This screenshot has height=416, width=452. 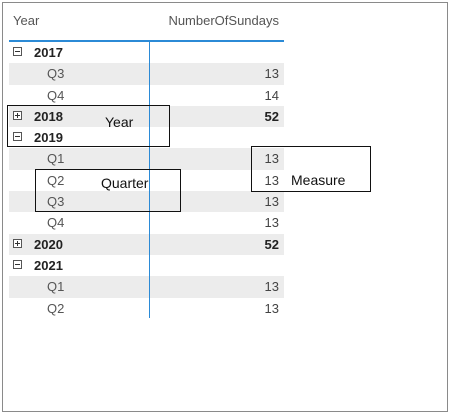 I want to click on matrix-header: Year NumberOfSundays, so click(x=146, y=25).